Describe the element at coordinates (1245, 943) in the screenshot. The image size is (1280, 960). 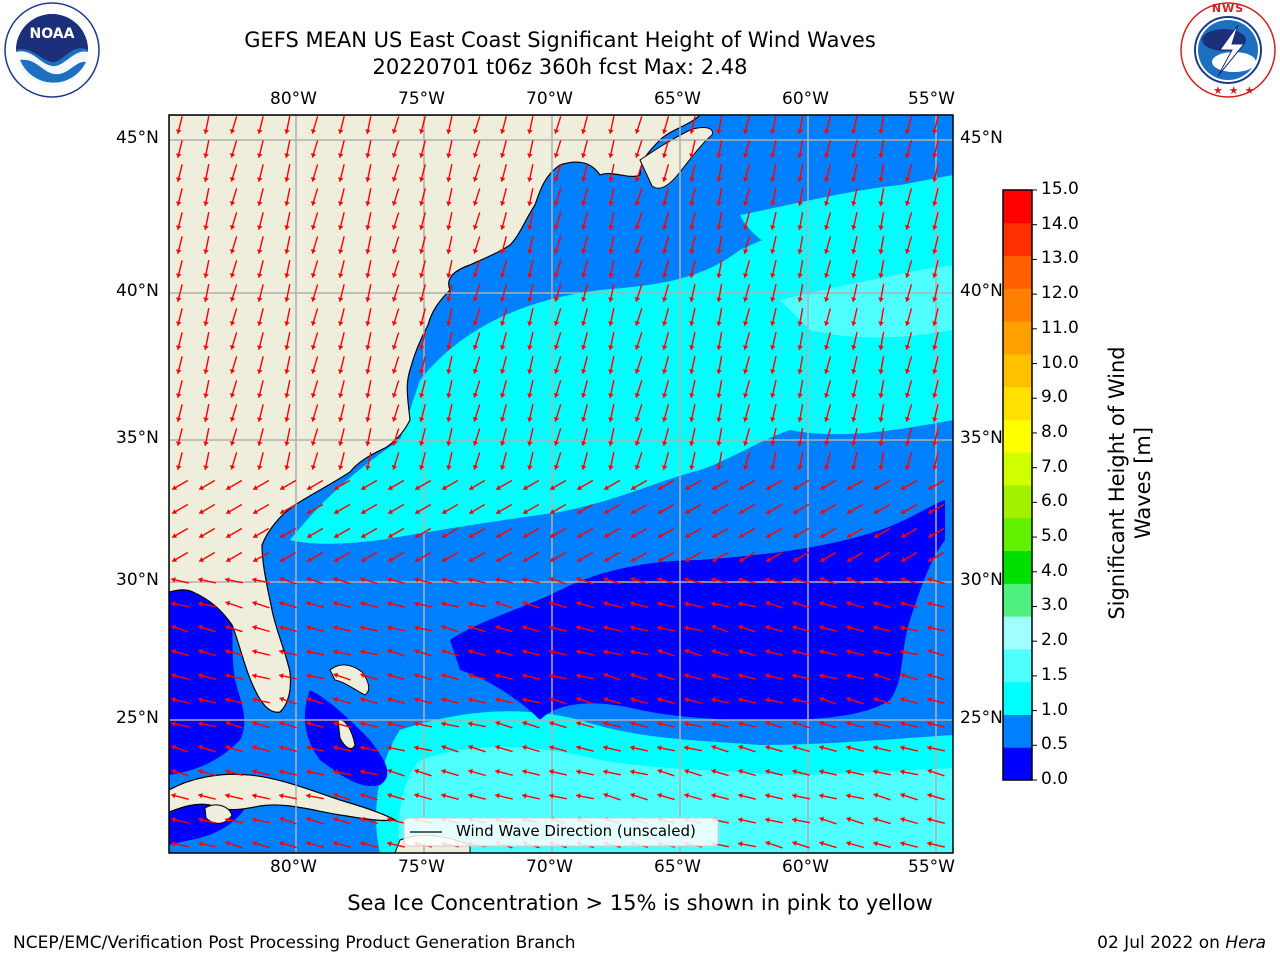
I see `footer-machine: Hera` at that location.